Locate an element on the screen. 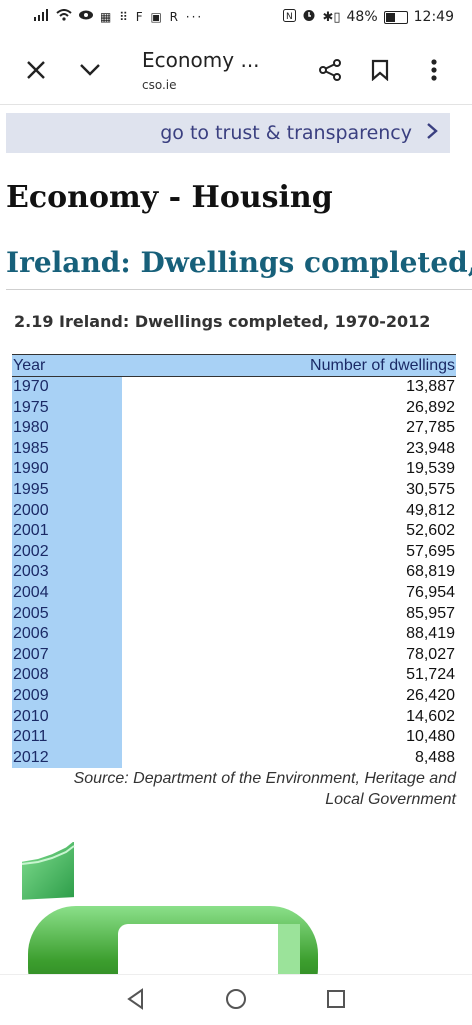  app-icons: ▦ ⠿ F ▣ R ··· is located at coordinates (152, 16).